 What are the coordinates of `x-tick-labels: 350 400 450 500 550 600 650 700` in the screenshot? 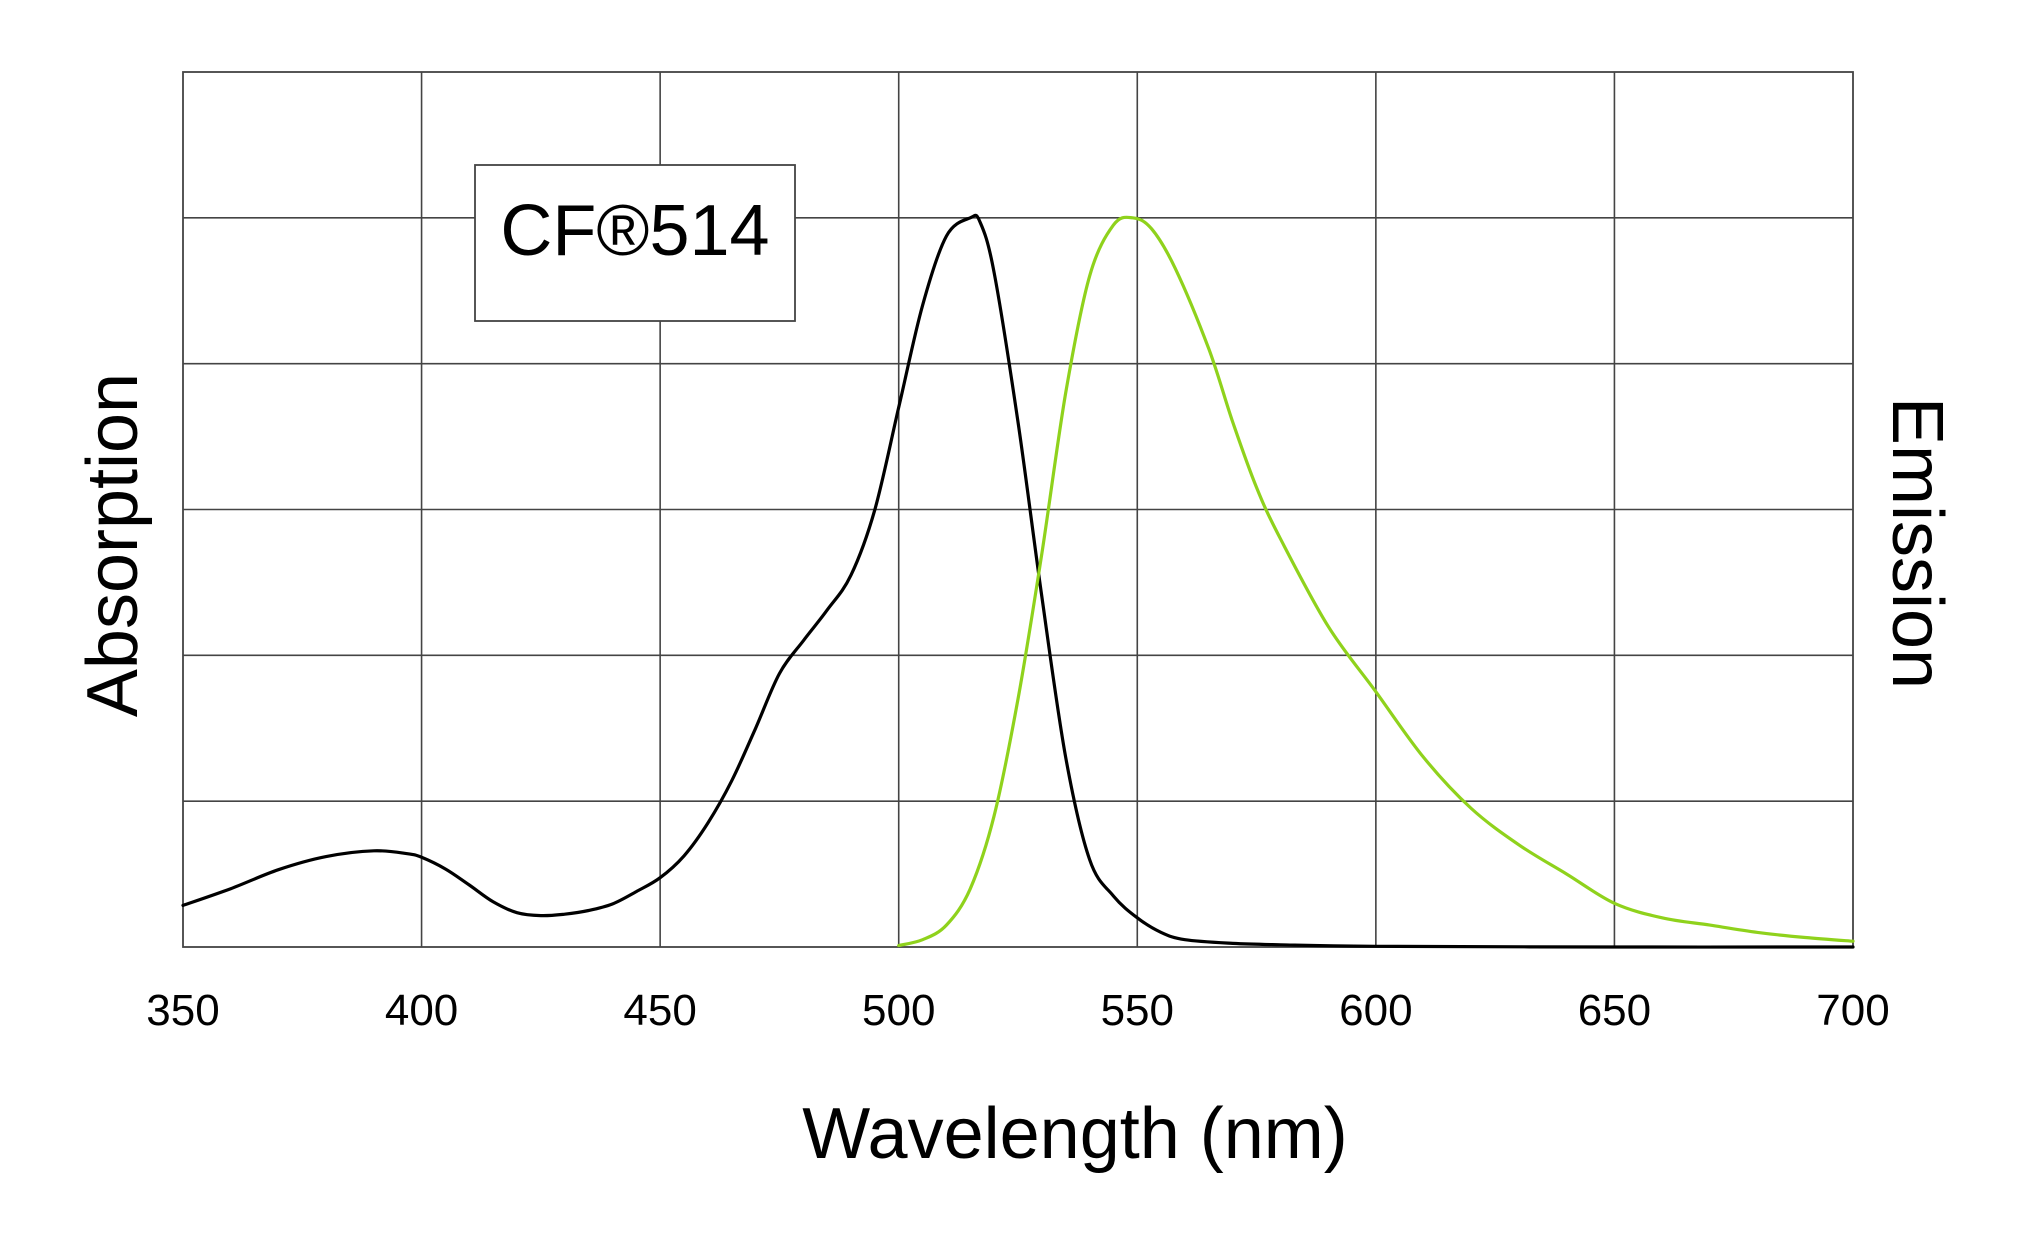 It's located at (1017, 1010).